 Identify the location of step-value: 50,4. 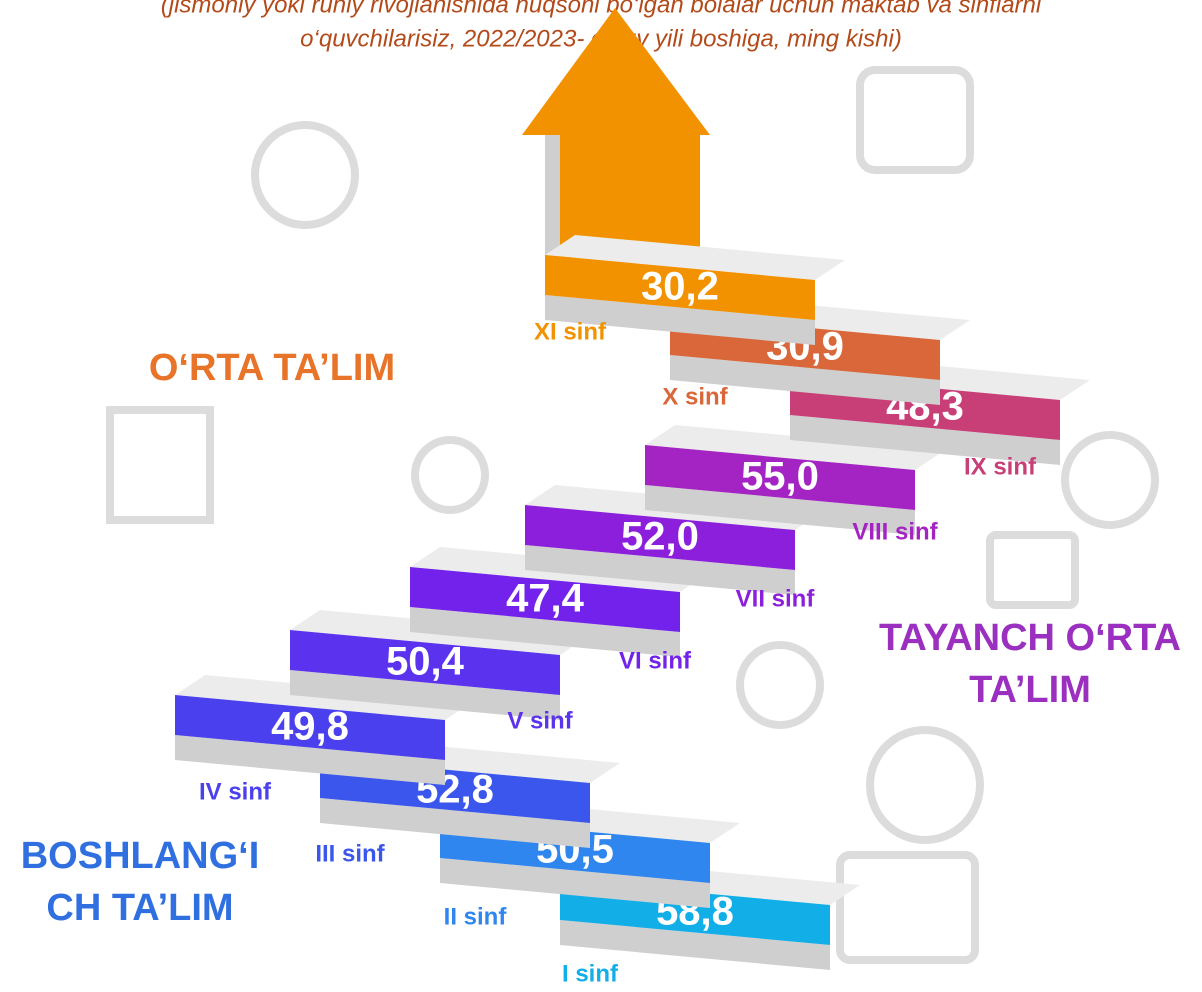
(425, 662).